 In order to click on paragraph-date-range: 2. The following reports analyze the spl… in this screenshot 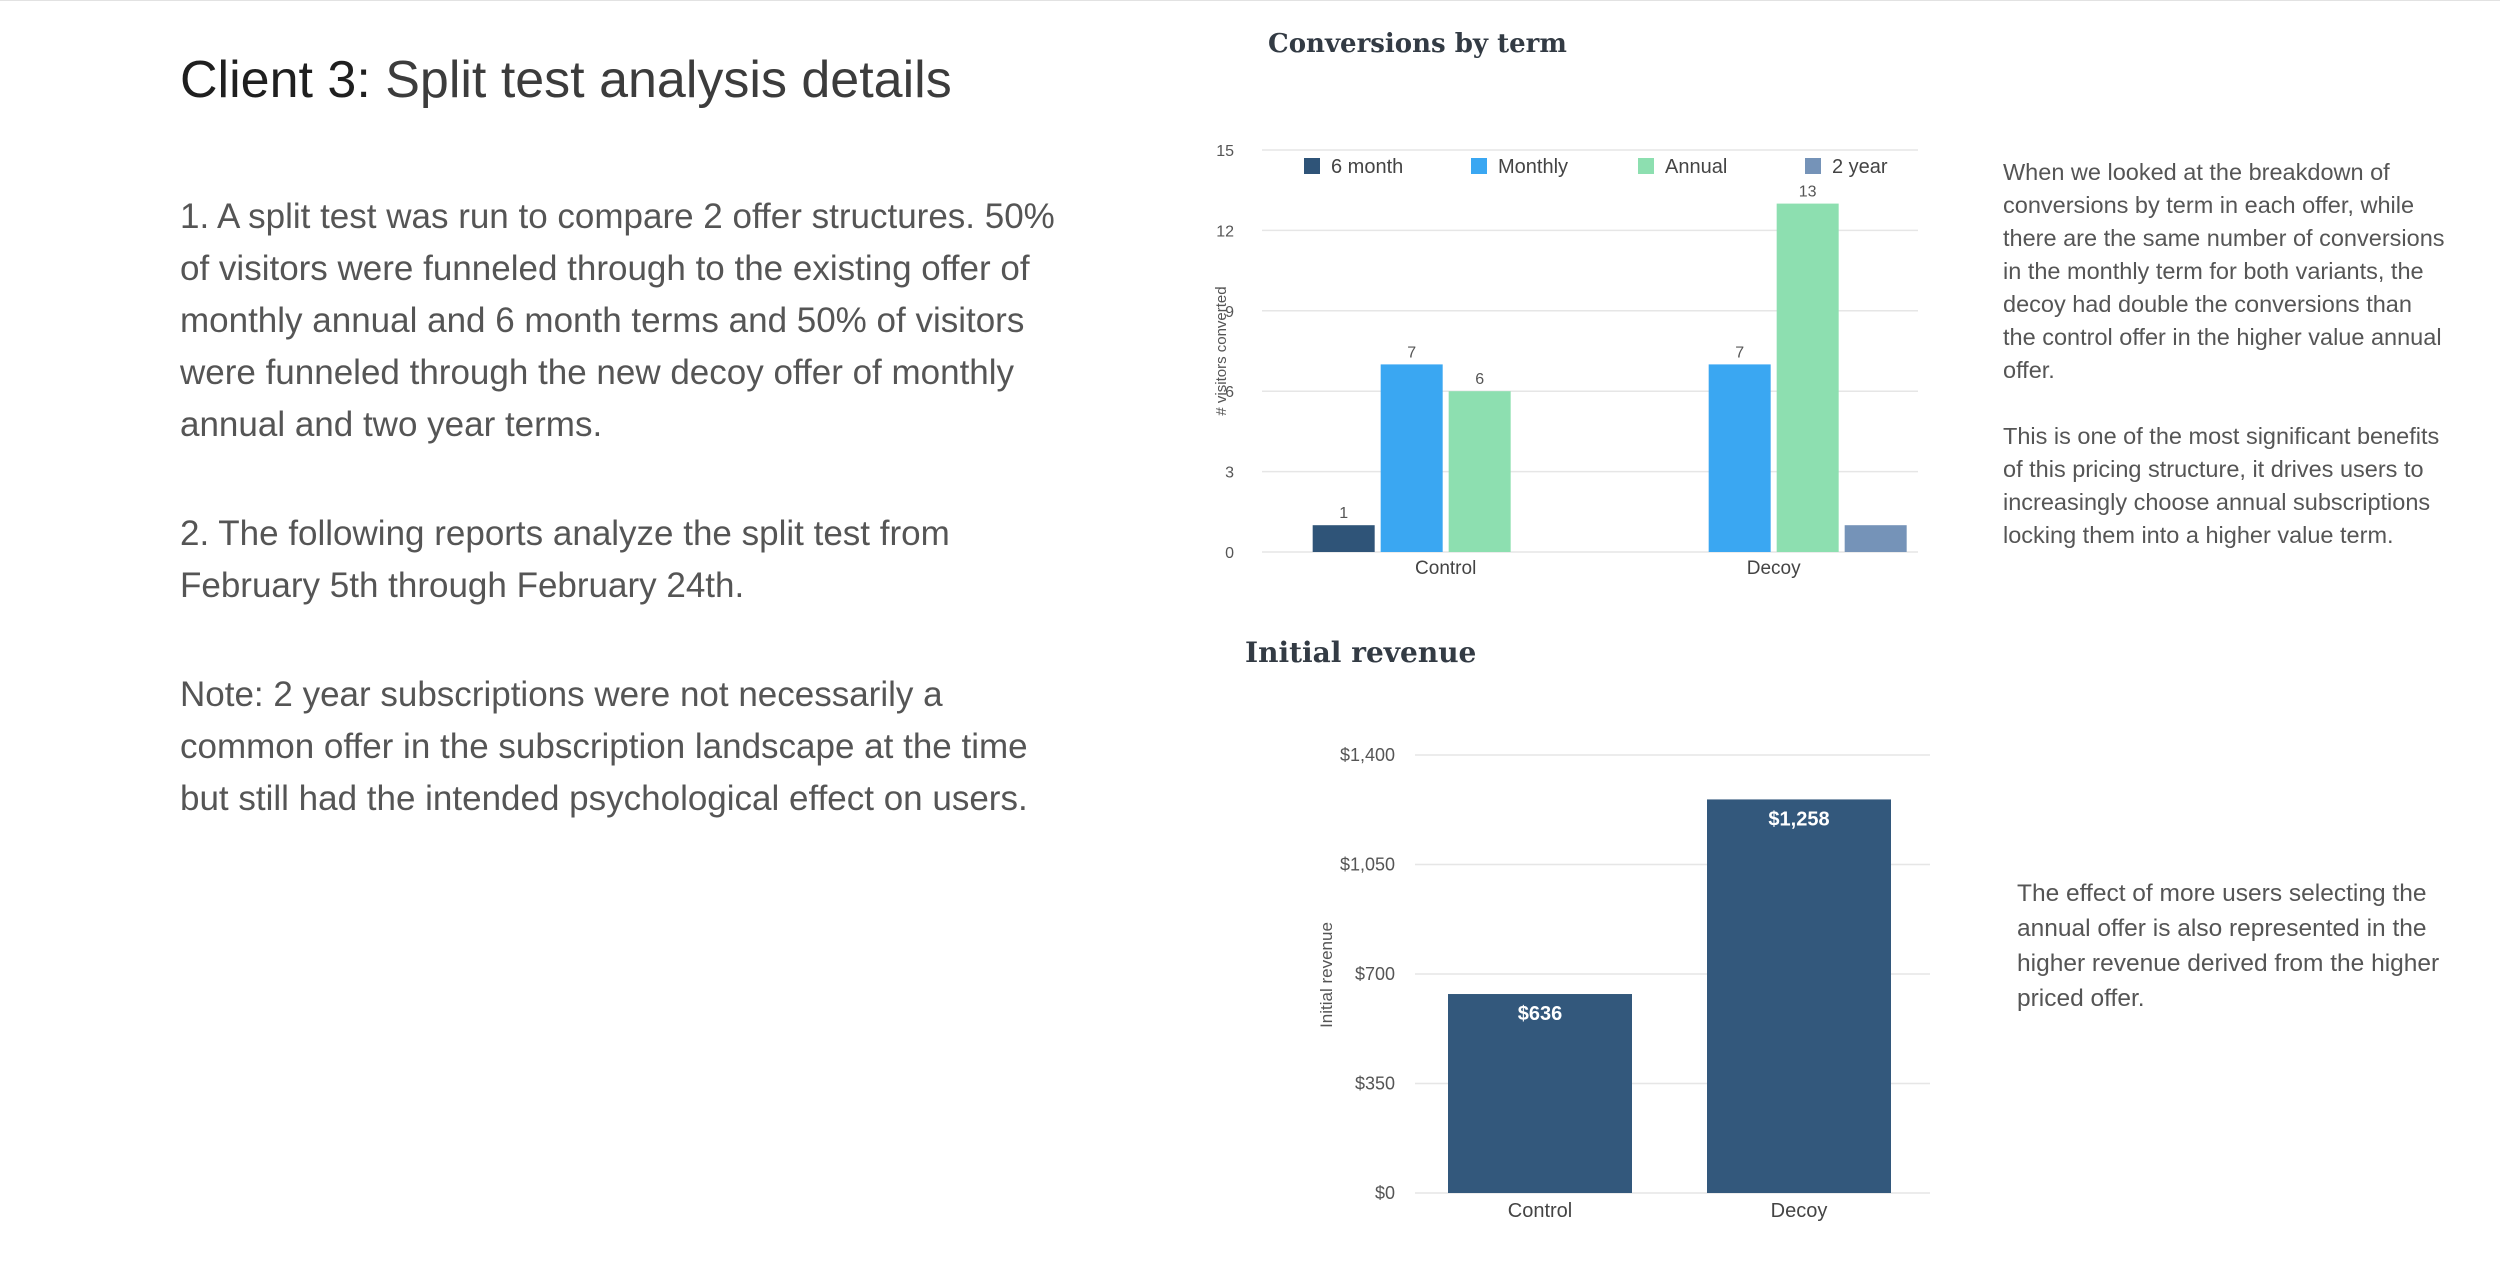, I will do `click(565, 559)`.